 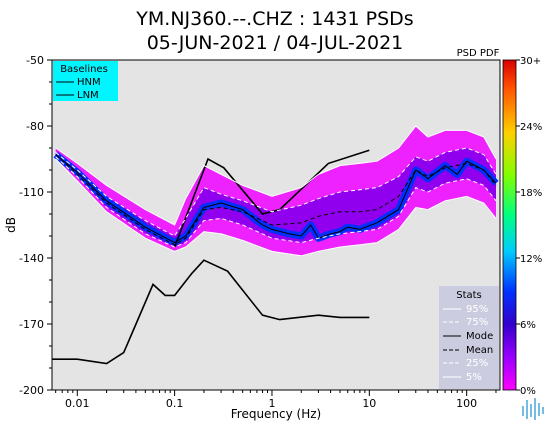 I want to click on chart-title: YM.NJ360.--.CHZ : 1431 PSDs, so click(x=274, y=19).